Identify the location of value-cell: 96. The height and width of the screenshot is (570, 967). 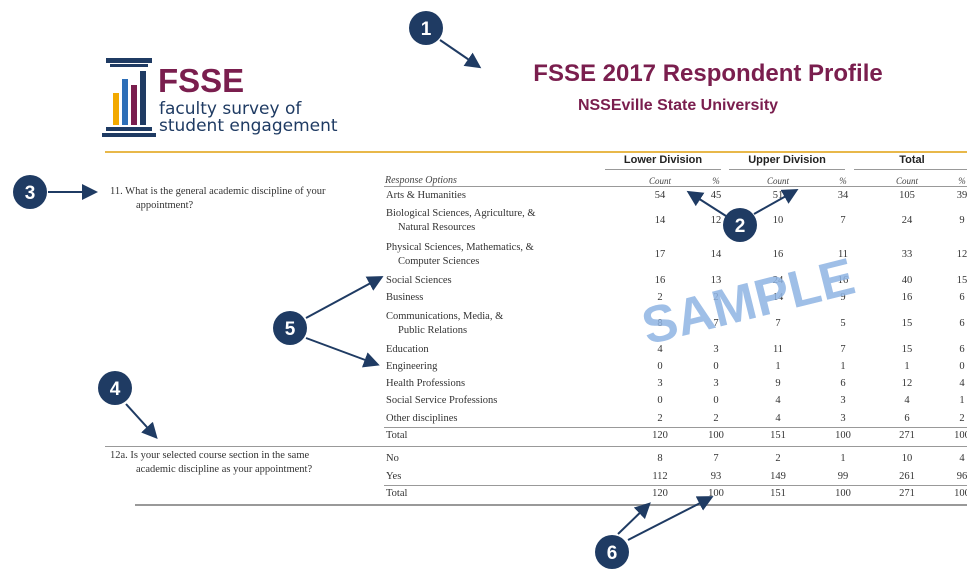
(961, 476).